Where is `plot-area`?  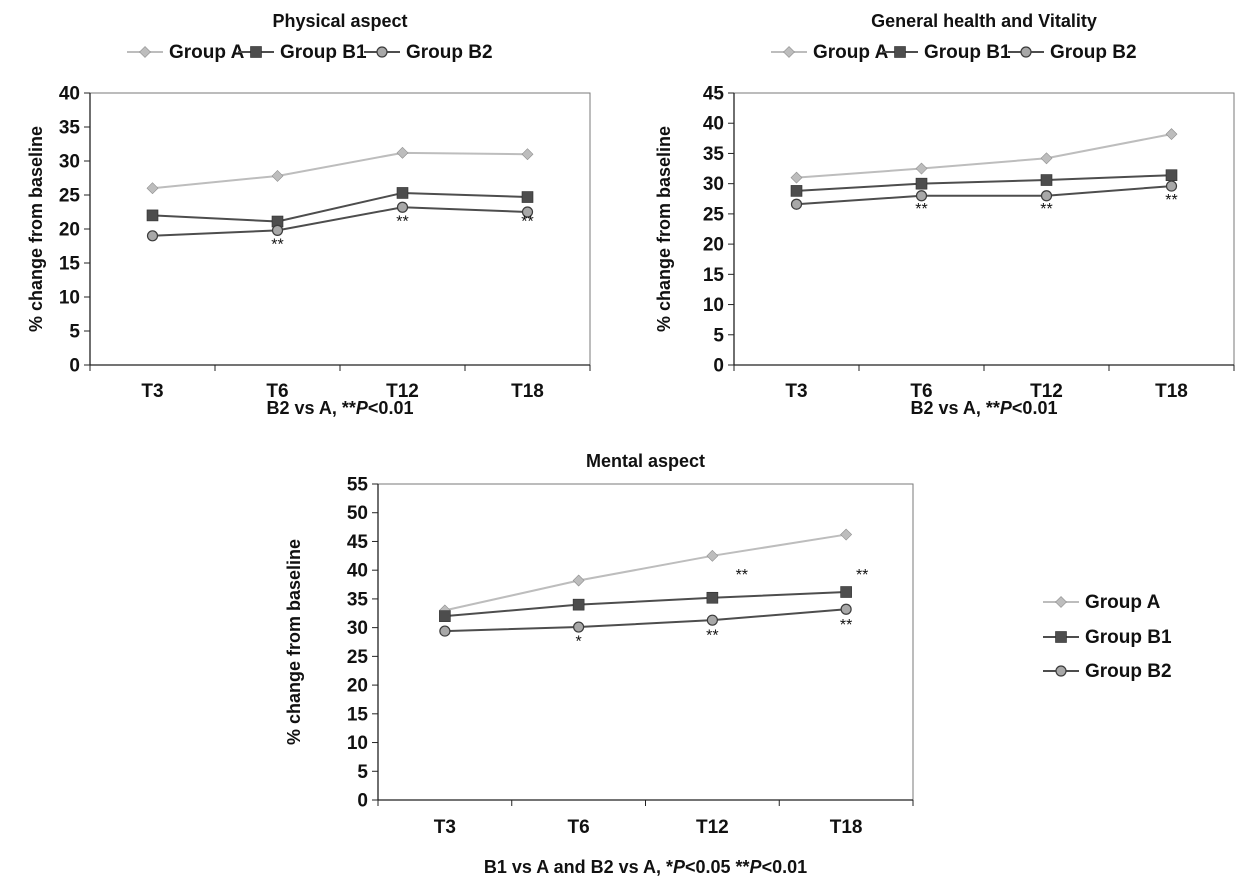 plot-area is located at coordinates (984, 229).